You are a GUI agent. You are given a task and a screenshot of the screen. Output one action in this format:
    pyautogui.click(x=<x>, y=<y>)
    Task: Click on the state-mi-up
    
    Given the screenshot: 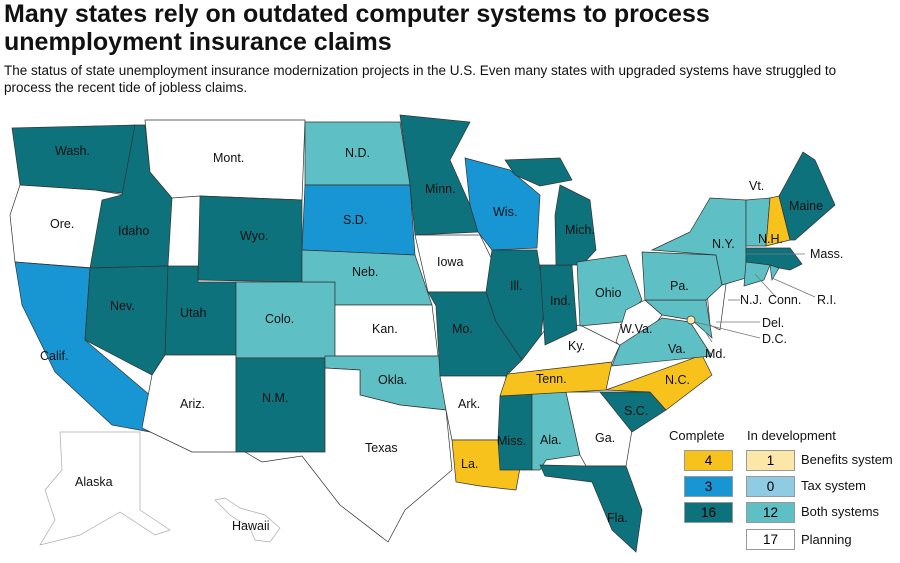 What is the action you would take?
    pyautogui.click(x=538, y=172)
    